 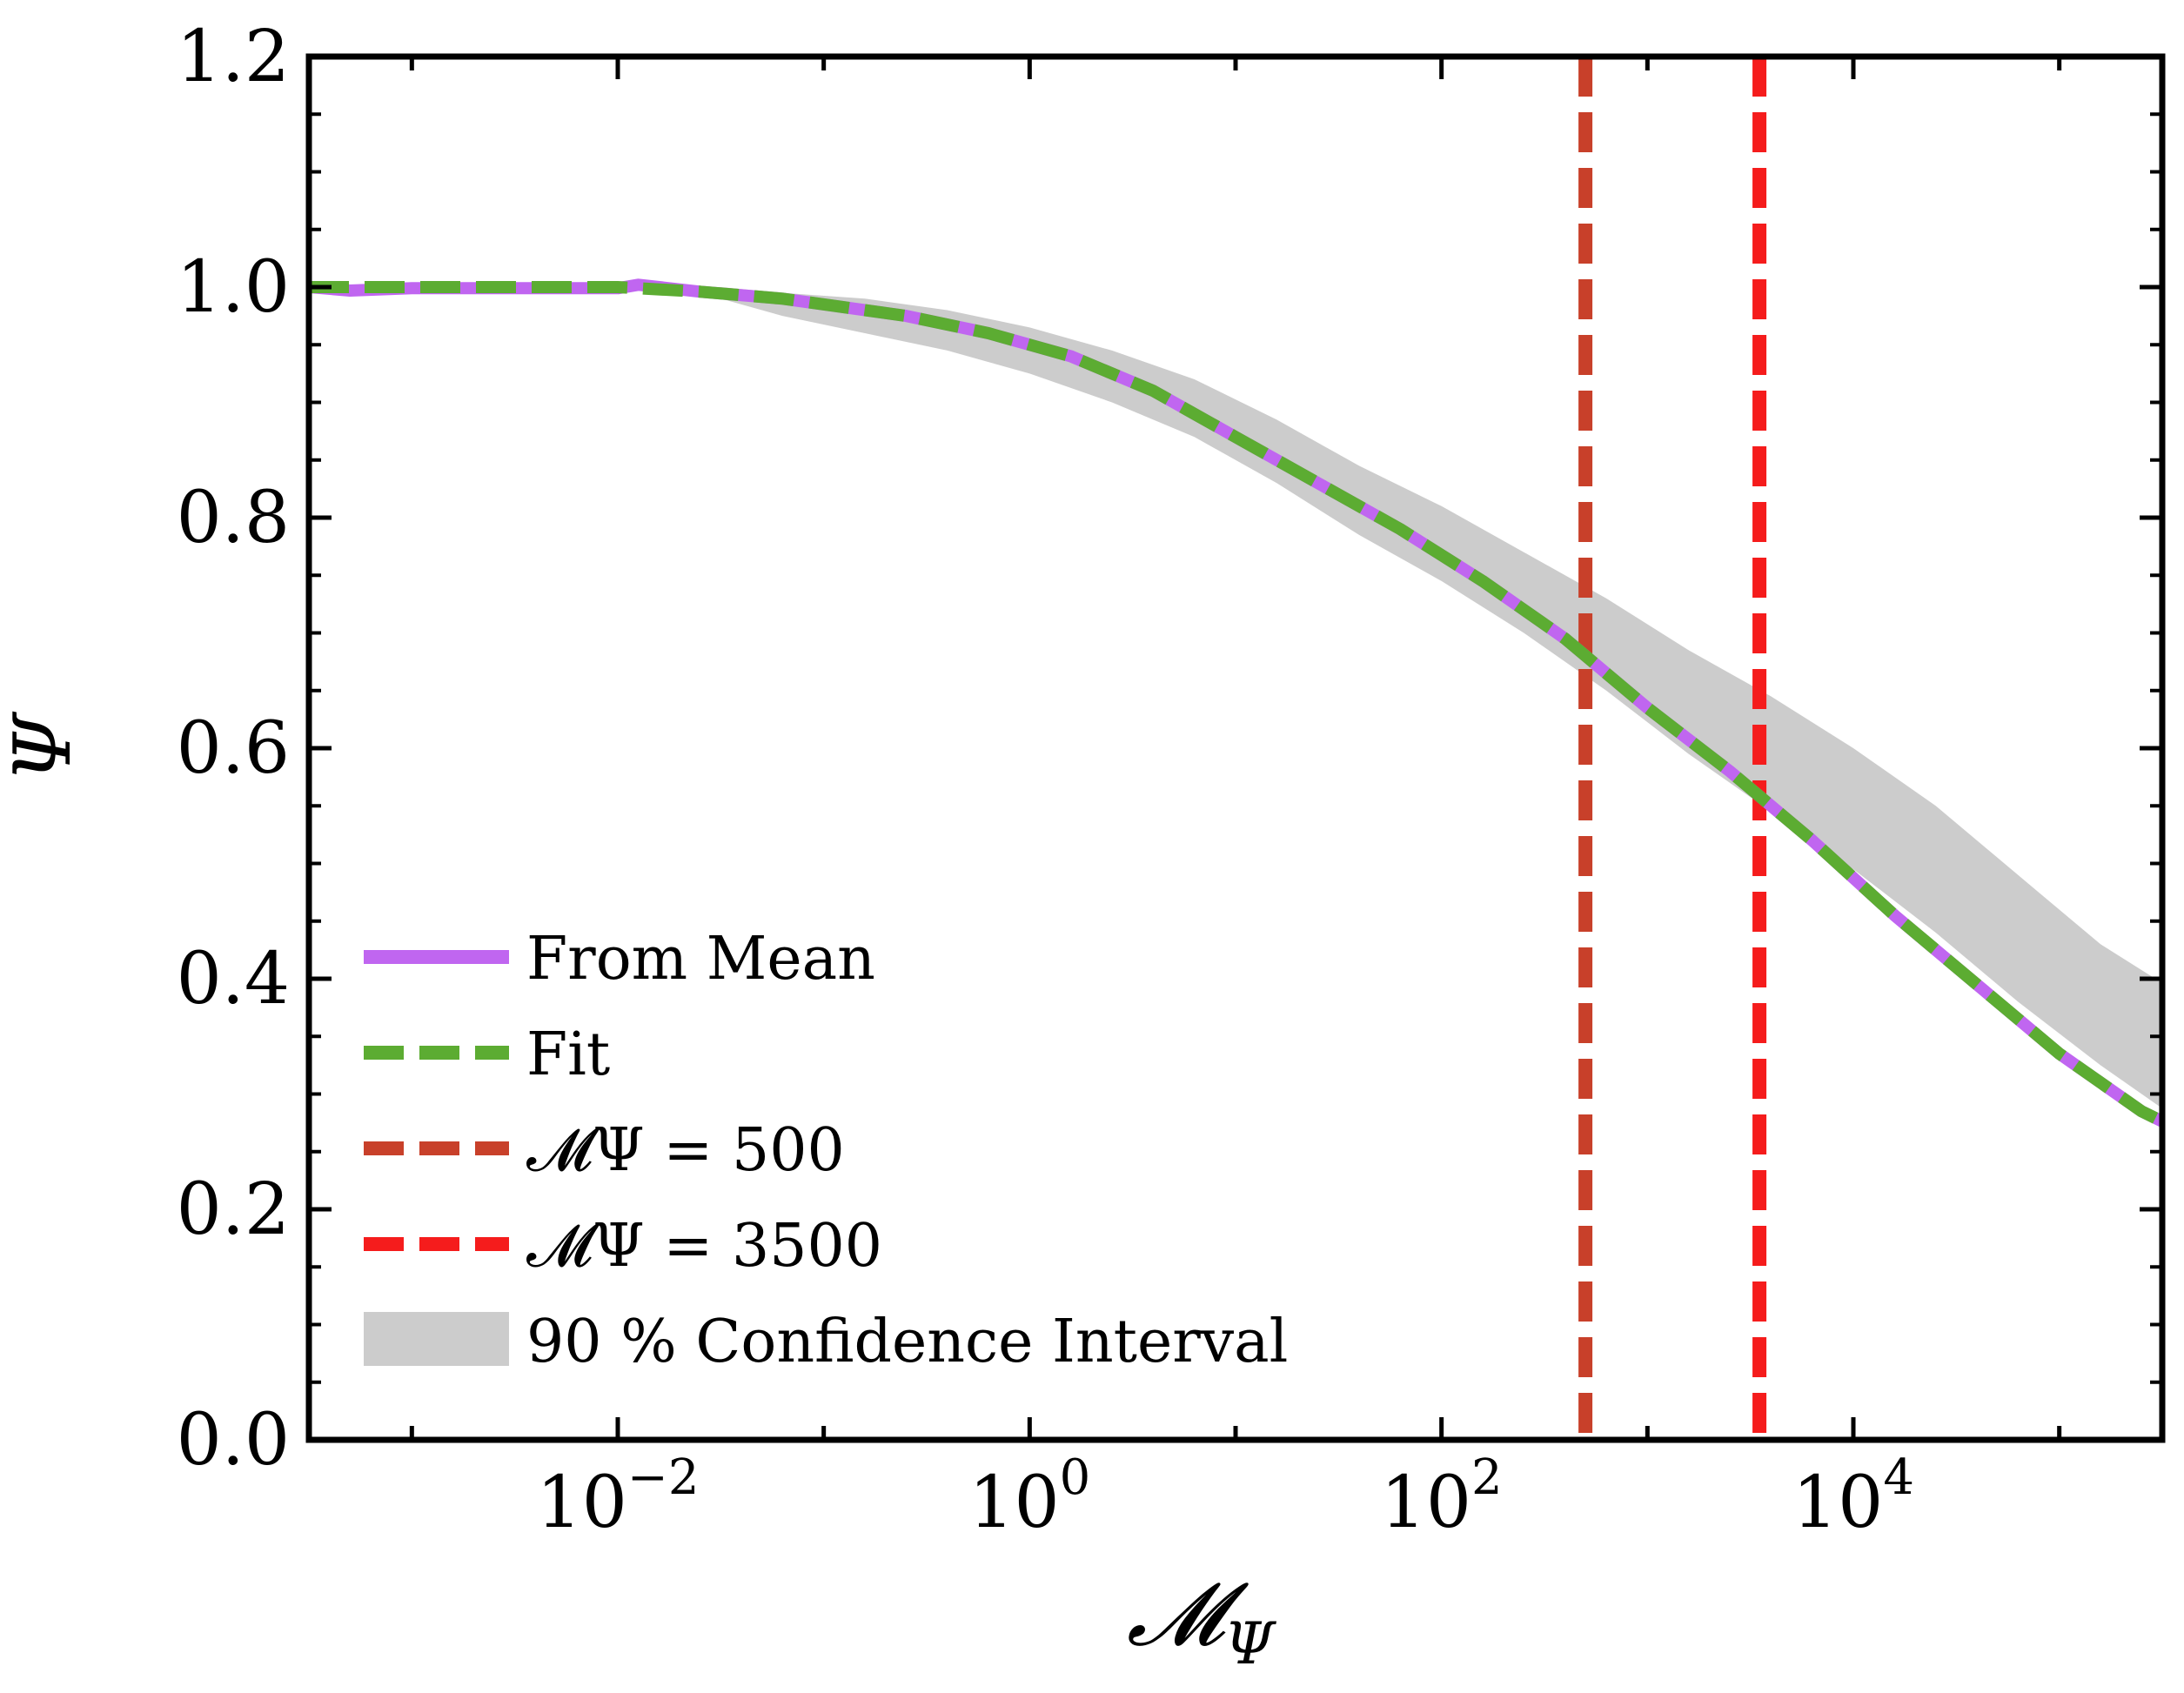 I want to click on x-tick-label: 10⁰, so click(x=1029, y=1496).